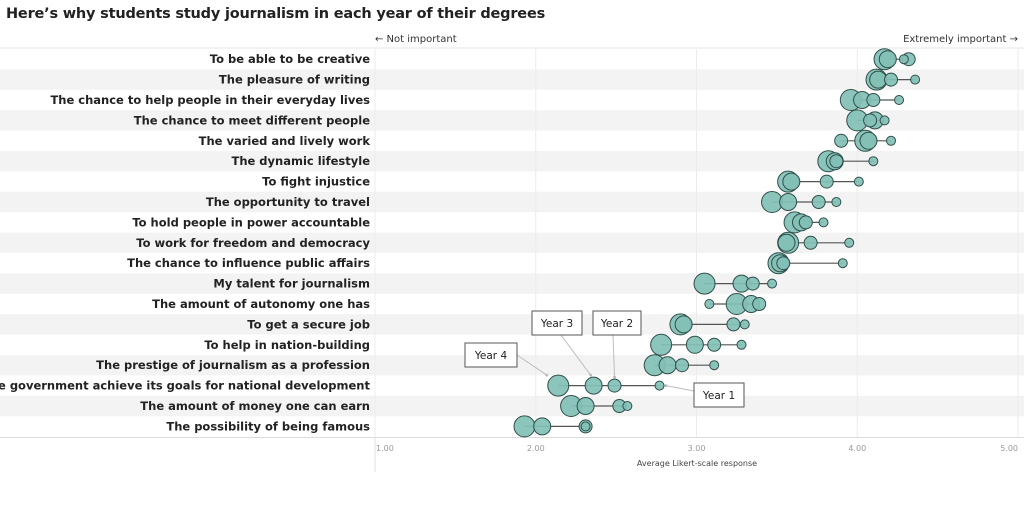 The image size is (1024, 512). I want to click on category-label: The amount of money one can earn, so click(255, 406).